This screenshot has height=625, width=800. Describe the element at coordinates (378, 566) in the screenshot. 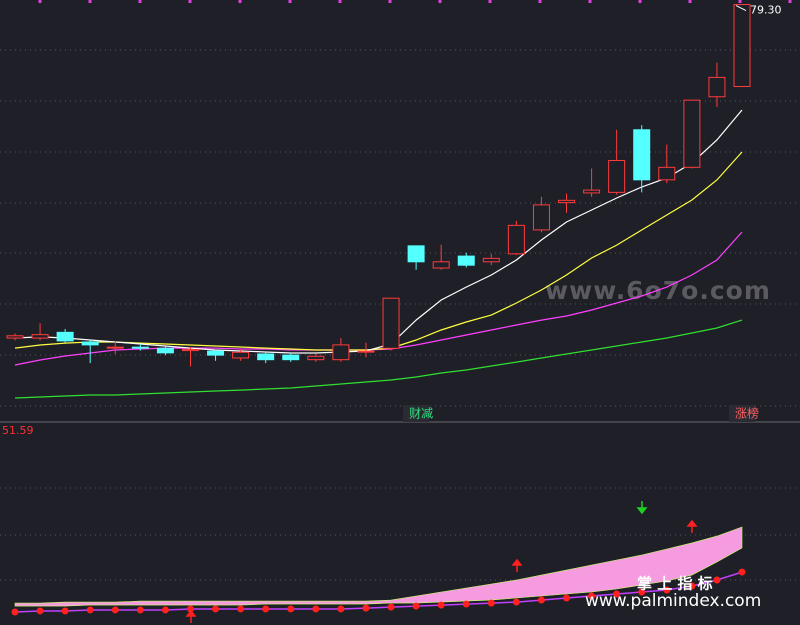

I see `indicator-band` at that location.